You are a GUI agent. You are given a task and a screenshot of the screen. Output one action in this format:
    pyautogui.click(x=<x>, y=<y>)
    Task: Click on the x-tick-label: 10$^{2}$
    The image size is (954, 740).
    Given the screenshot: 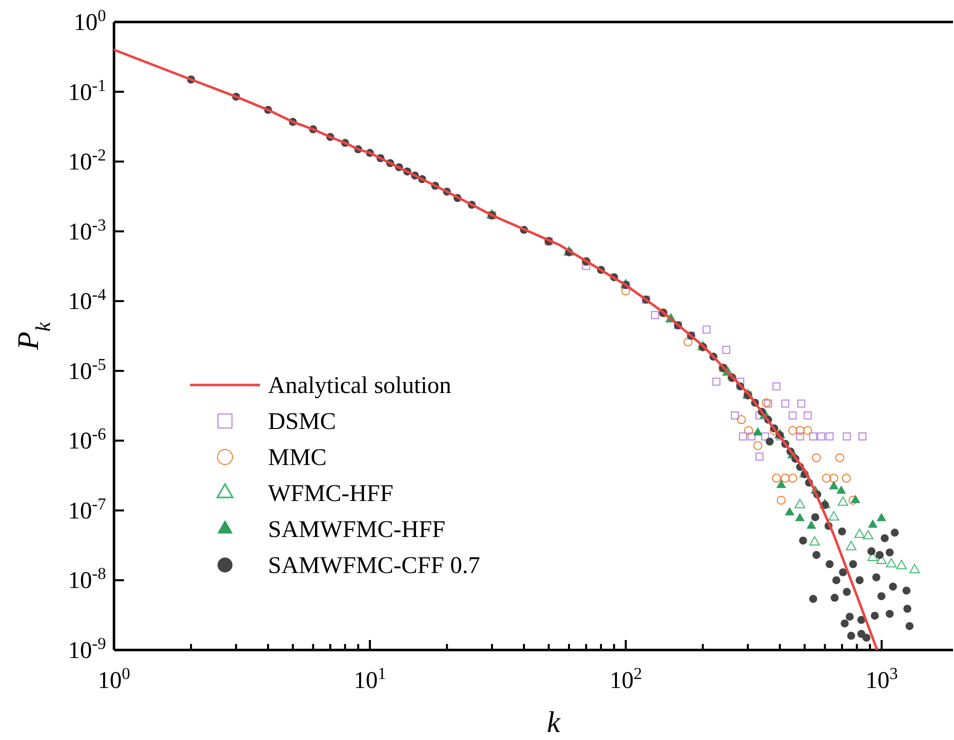 What is the action you would take?
    pyautogui.click(x=626, y=679)
    